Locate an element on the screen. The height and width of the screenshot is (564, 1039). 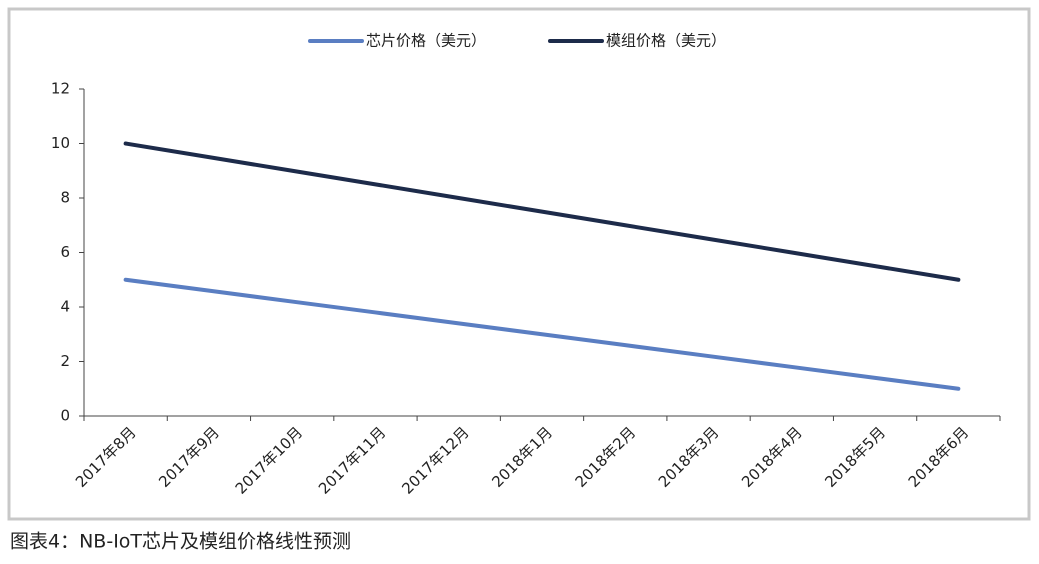
y-tick-label: 12 is located at coordinates (60, 89).